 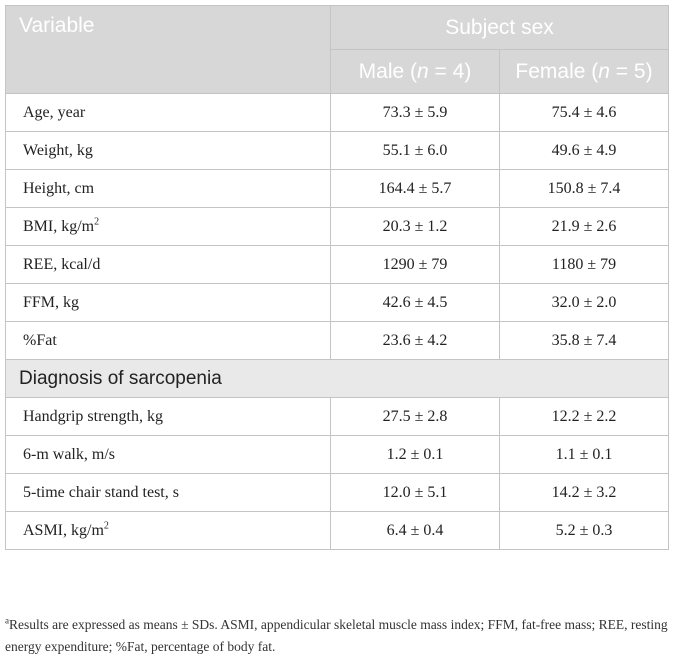 I want to click on row-label-text: BMI, kg/m, so click(x=59, y=226).